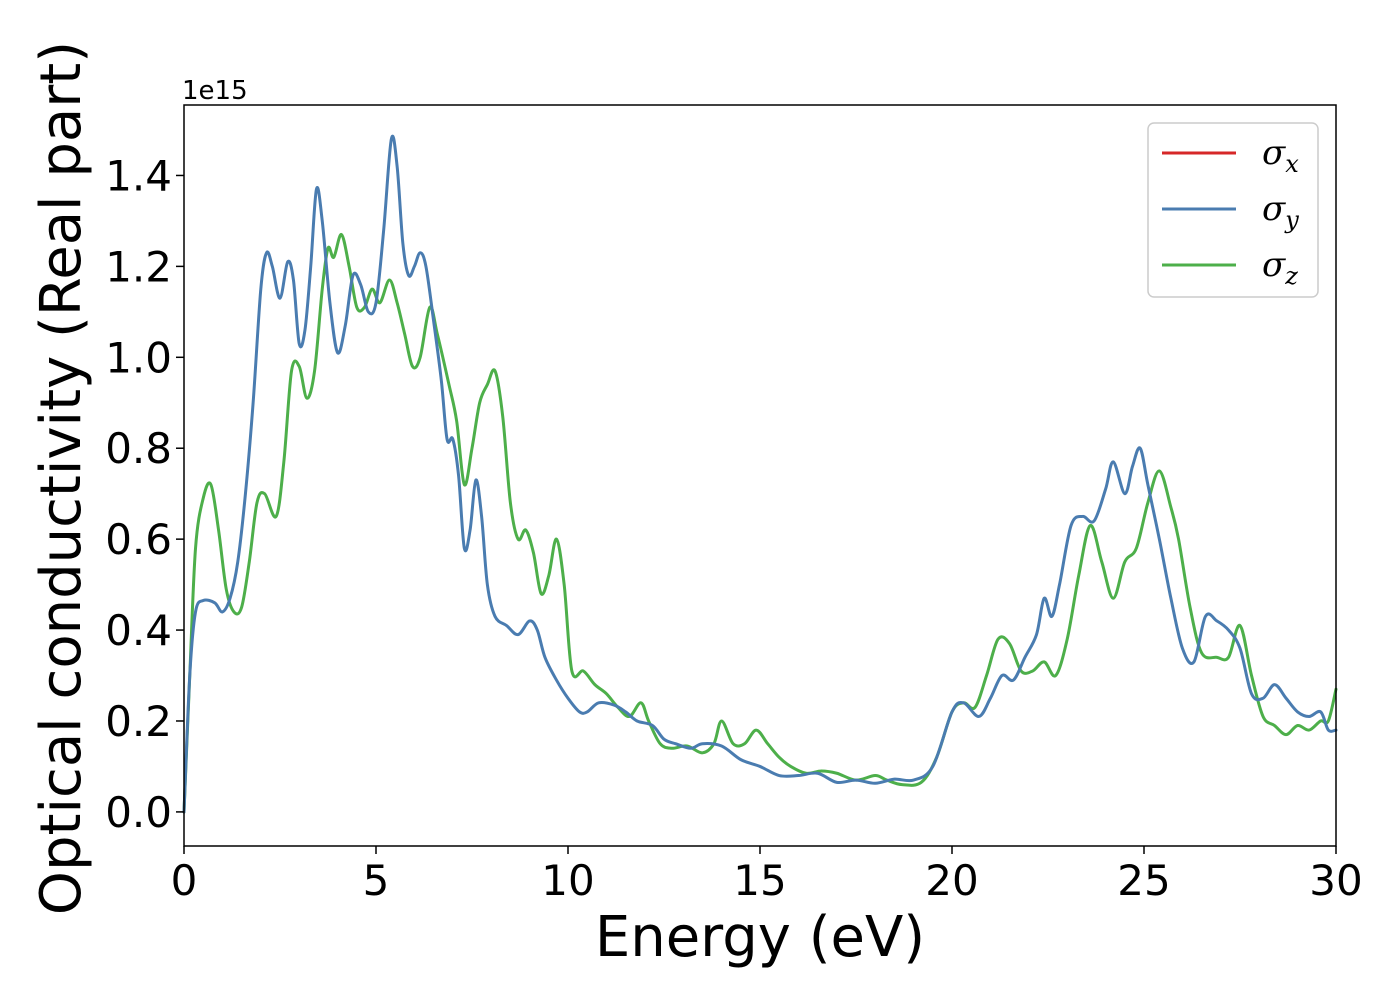 The width and height of the screenshot is (1400, 1000). I want to click on y-tick-label: 0.4, so click(138, 630).